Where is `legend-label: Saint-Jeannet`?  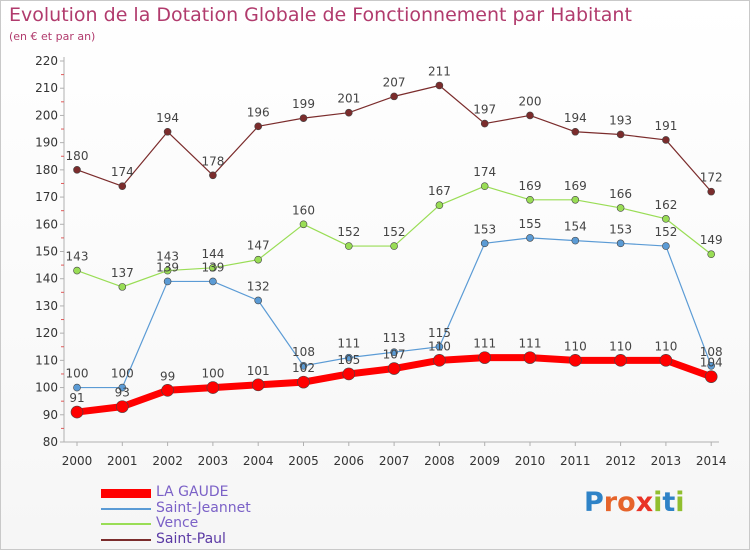
legend-label: Saint-Jeannet is located at coordinates (203, 507).